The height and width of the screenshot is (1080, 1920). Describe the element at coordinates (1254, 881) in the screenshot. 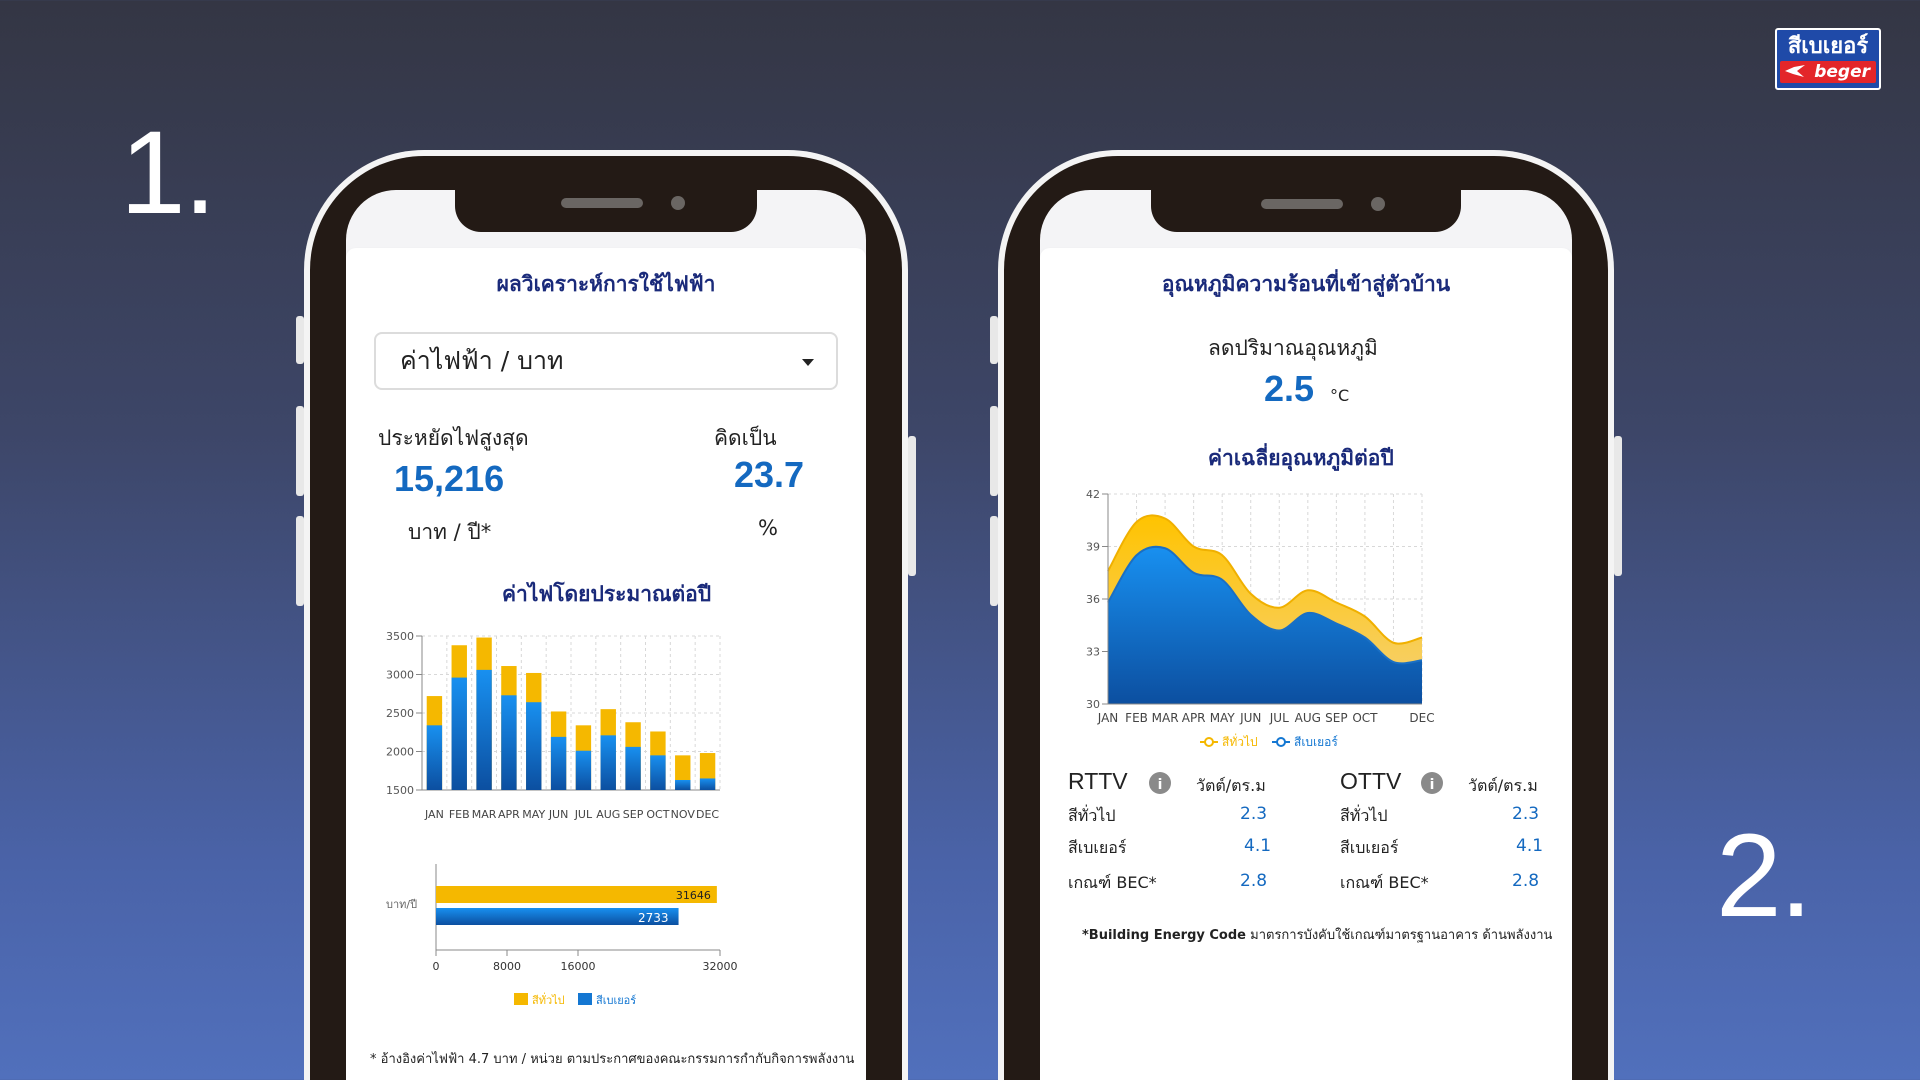

I see `rttv-row-value: 2.8` at that location.